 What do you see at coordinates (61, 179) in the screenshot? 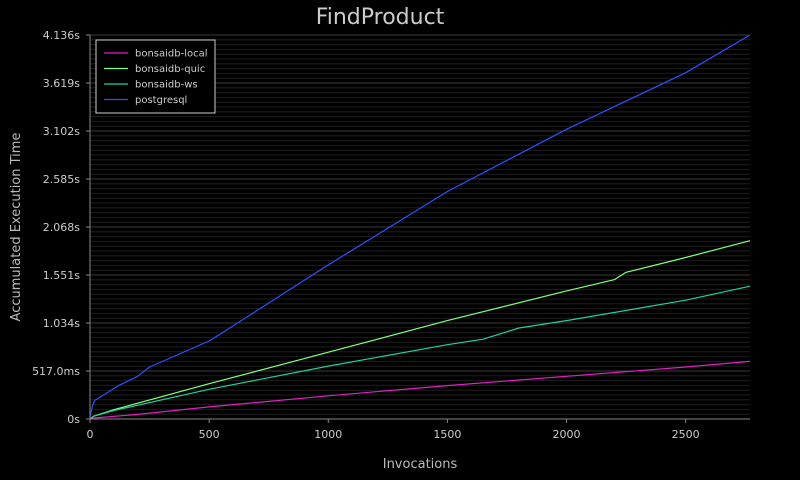
I see `y-tick-label: 2.585s` at bounding box center [61, 179].